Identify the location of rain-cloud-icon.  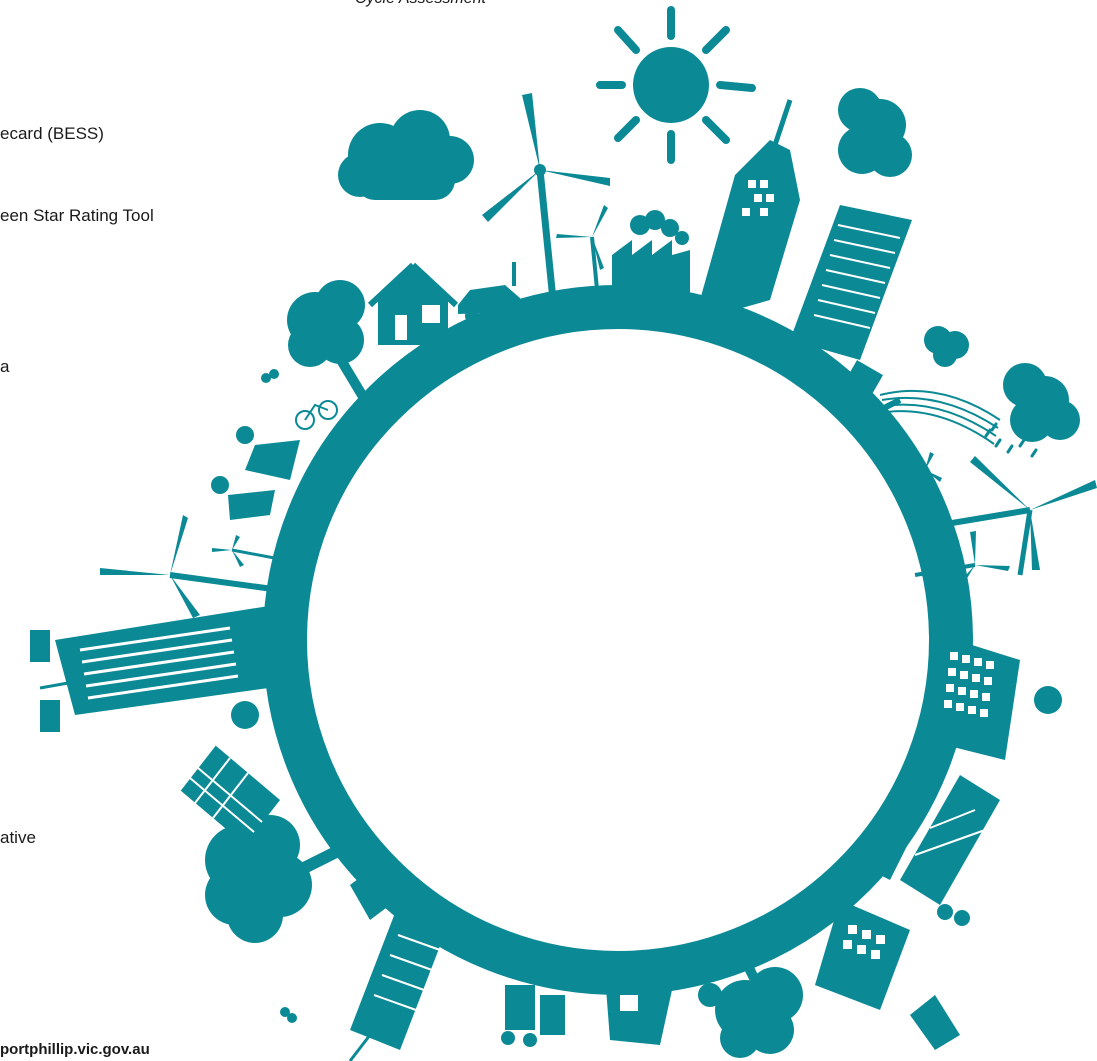
(1032, 410).